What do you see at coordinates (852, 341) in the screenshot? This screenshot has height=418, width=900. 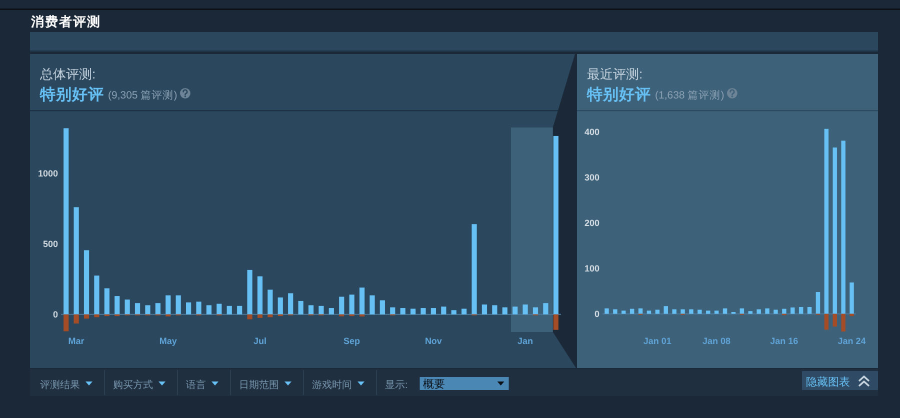 I see `x-tick-label: Jan 24` at bounding box center [852, 341].